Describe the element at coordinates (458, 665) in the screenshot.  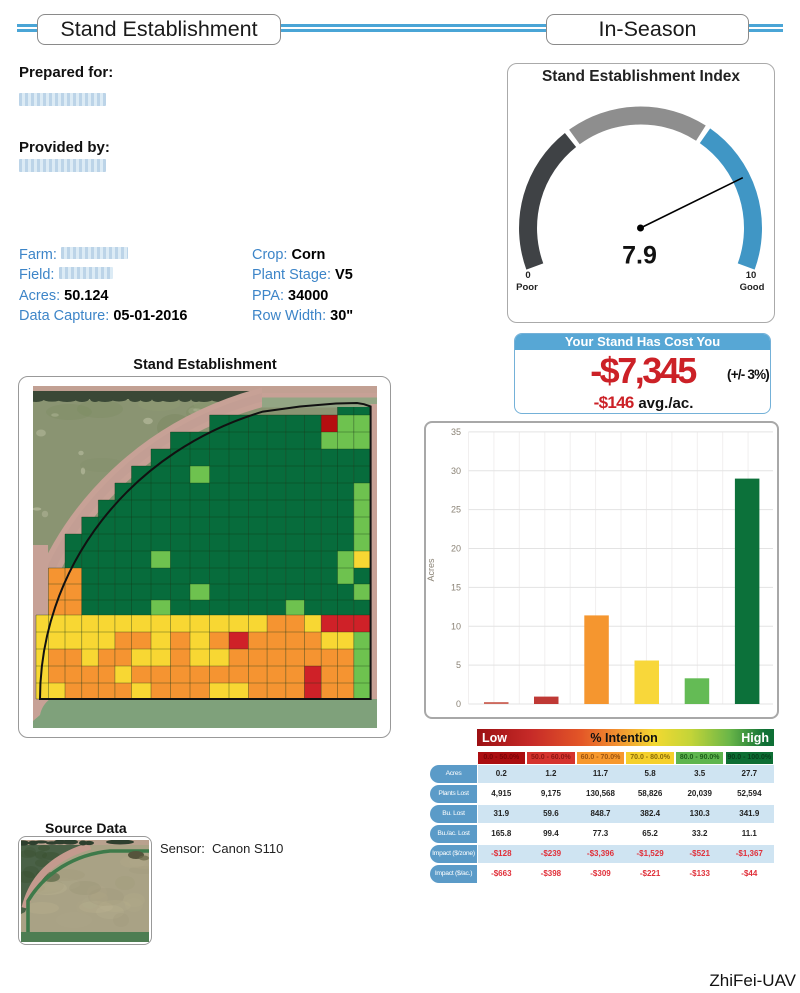
I see `svg-text: 5` at that location.